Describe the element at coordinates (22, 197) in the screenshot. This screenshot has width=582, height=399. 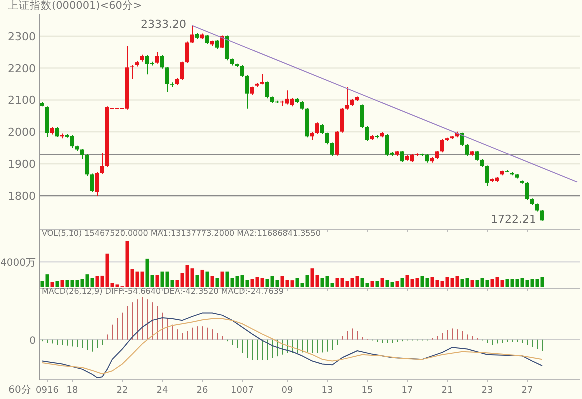
I see `y-tick-label: 1800` at that location.